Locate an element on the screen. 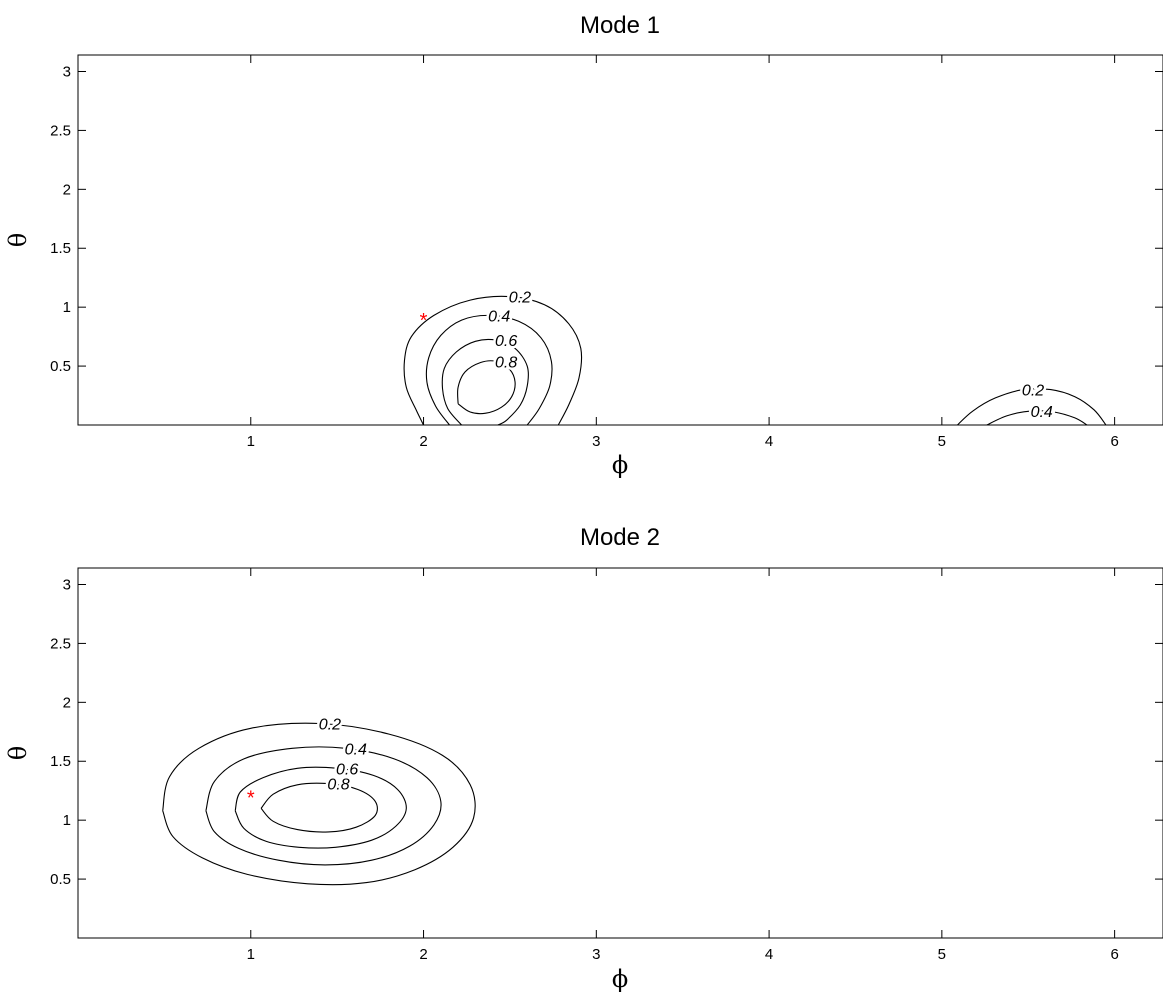  chart-title: Mode 2 is located at coordinates (620, 537).